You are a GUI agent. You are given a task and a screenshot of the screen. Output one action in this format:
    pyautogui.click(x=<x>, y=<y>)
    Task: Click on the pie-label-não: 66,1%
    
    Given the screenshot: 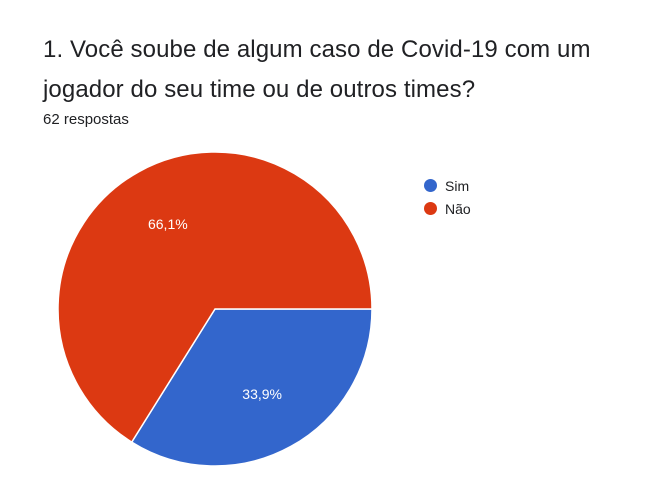 What is the action you would take?
    pyautogui.click(x=168, y=224)
    